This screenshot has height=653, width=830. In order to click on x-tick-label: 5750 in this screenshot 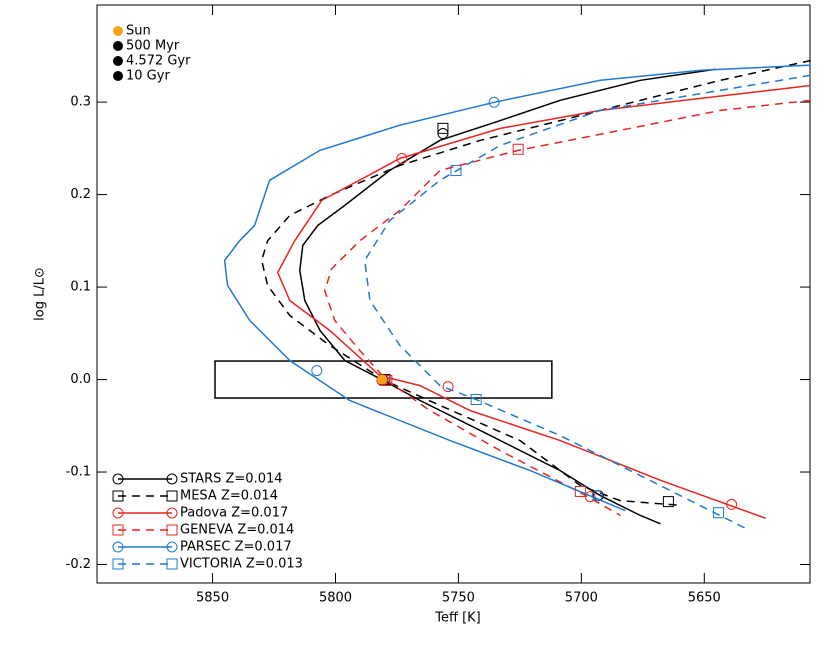, I will do `click(458, 598)`.